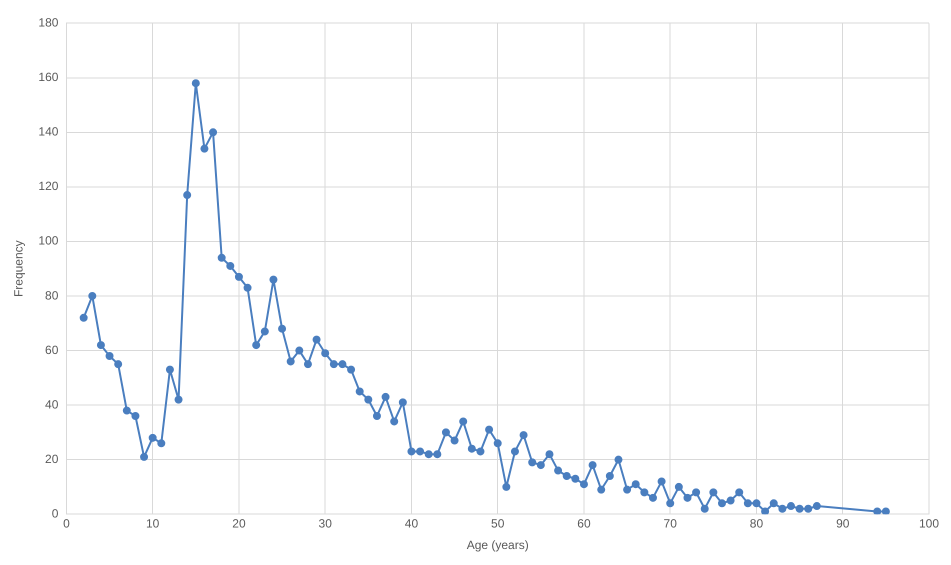 The width and height of the screenshot is (951, 565). Describe the element at coordinates (671, 523) in the screenshot. I see `x-tick-label: 70` at that location.